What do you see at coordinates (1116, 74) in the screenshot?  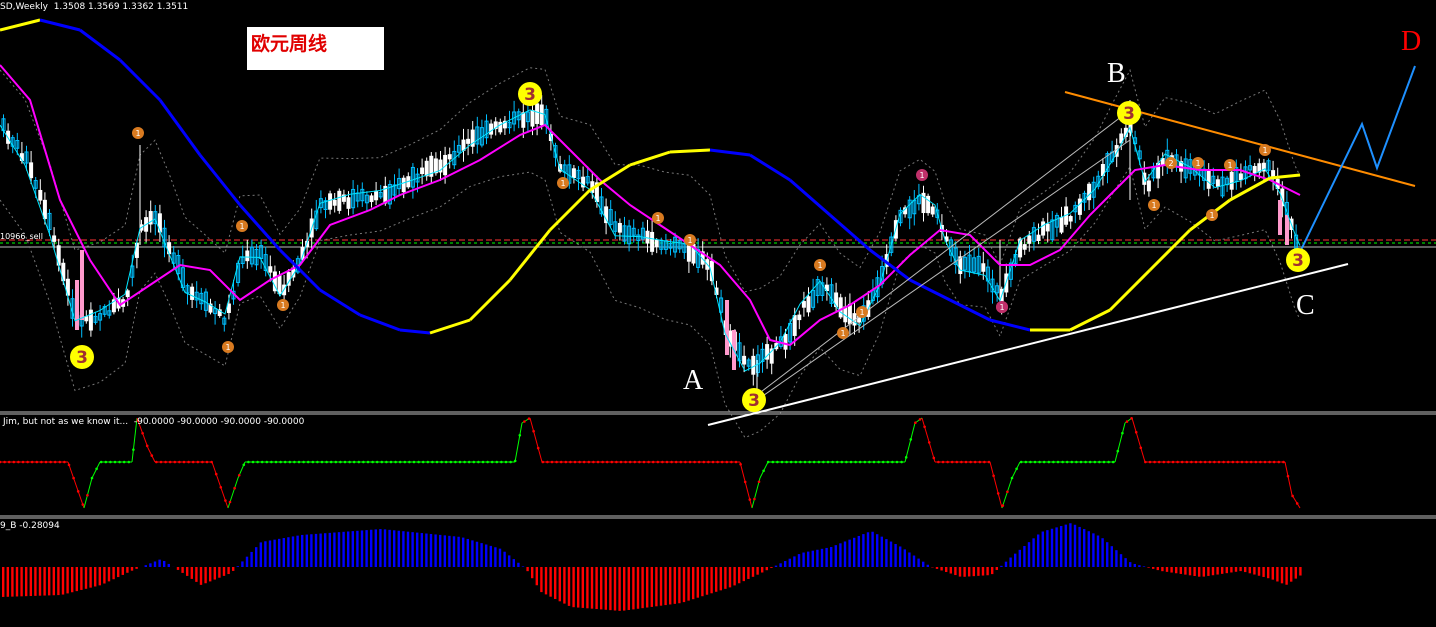 I see `wave-label-b: B` at bounding box center [1116, 74].